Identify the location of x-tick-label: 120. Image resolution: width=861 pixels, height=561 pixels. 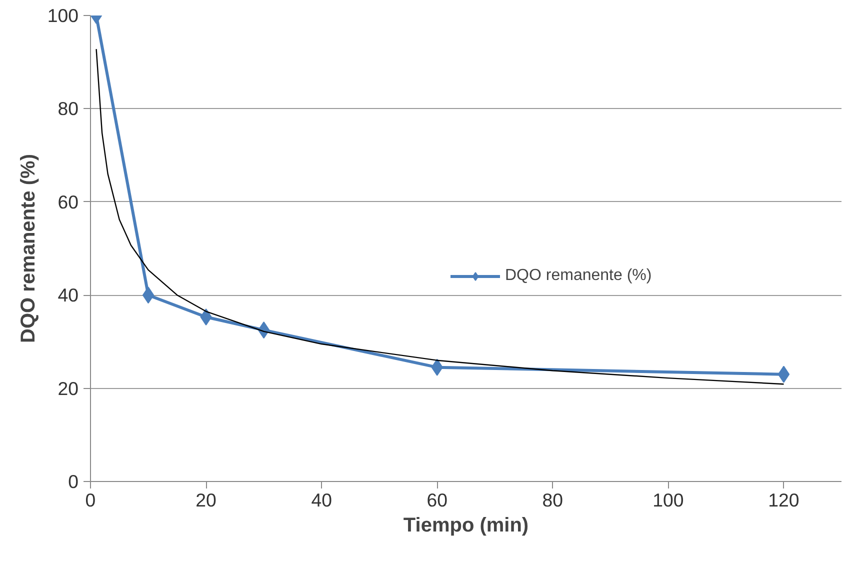
(784, 500).